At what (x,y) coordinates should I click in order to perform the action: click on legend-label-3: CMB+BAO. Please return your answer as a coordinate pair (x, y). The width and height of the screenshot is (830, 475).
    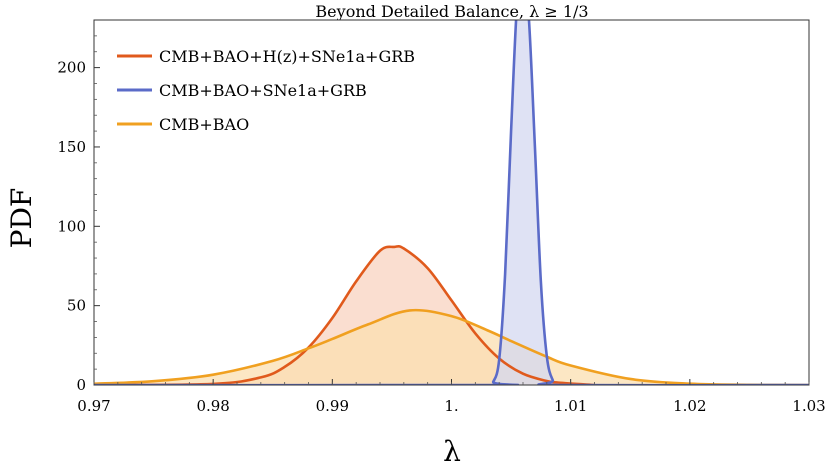
    Looking at the image, I should click on (204, 124).